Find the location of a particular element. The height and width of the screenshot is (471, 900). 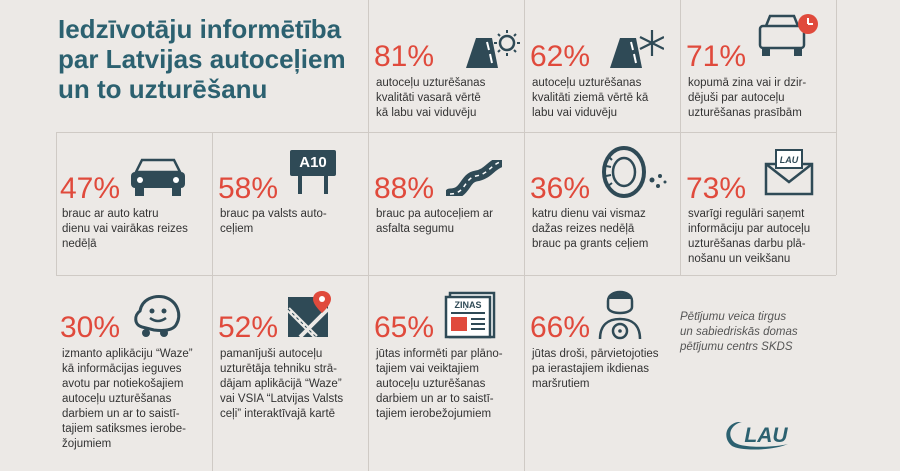

newspaper-label: ZIŅAS is located at coordinates (468, 305).